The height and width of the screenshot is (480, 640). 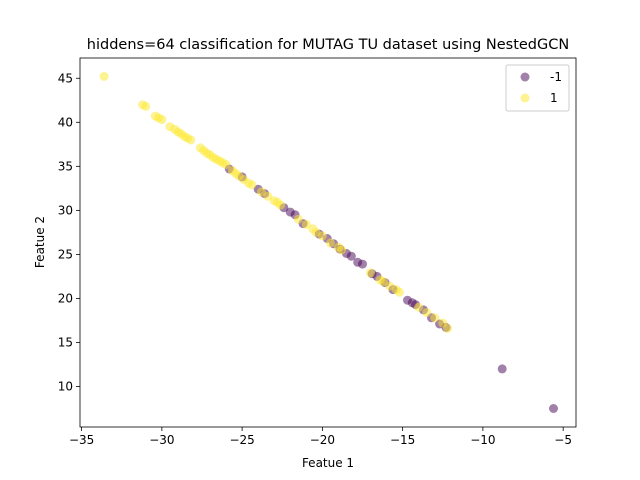 What do you see at coordinates (65, 386) in the screenshot?
I see `y-tick-label: 10` at bounding box center [65, 386].